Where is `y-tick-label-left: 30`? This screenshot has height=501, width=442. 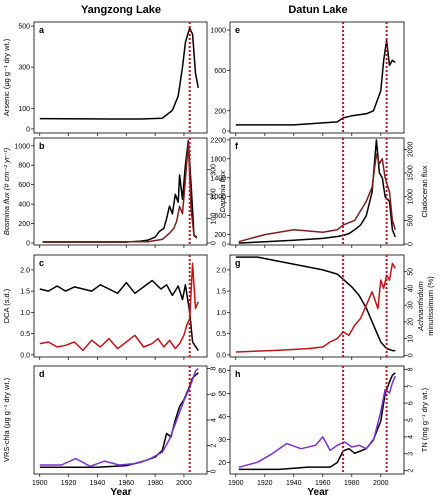
y-tick-label-left: 30 is located at coordinates (222, 440).